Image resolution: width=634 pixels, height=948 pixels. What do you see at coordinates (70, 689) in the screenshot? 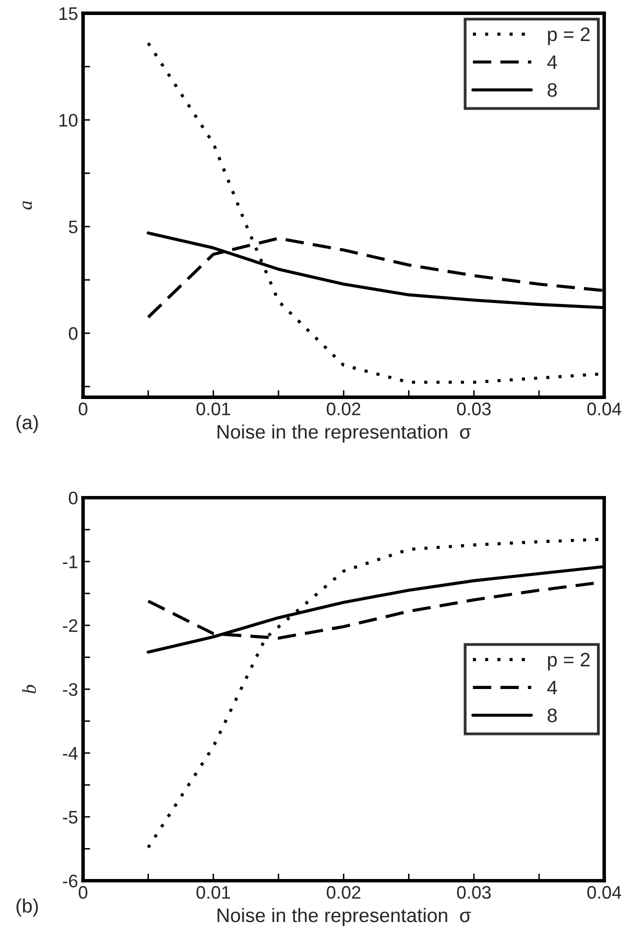
I see `y-tick-label: -3` at bounding box center [70, 689].